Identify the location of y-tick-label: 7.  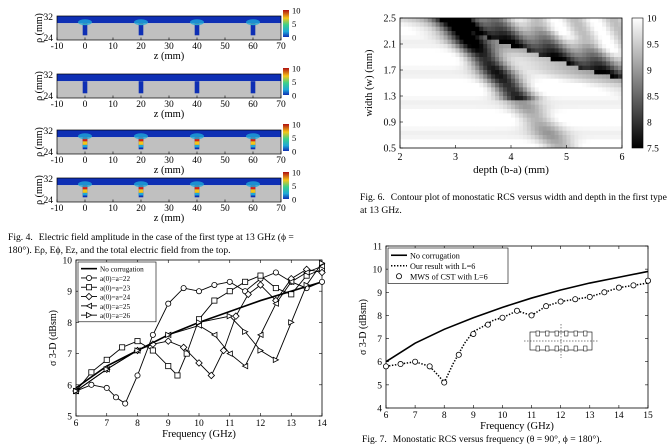
(379, 340).